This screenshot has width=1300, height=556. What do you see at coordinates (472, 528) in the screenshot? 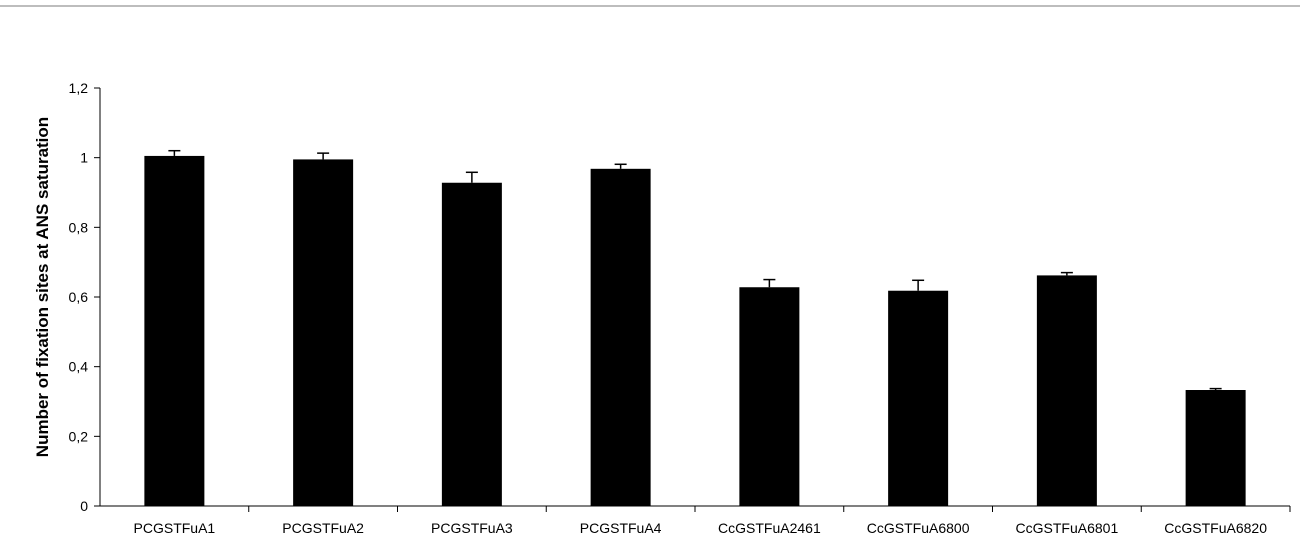
I see `x-category-label: PCGSTFuA3` at bounding box center [472, 528].